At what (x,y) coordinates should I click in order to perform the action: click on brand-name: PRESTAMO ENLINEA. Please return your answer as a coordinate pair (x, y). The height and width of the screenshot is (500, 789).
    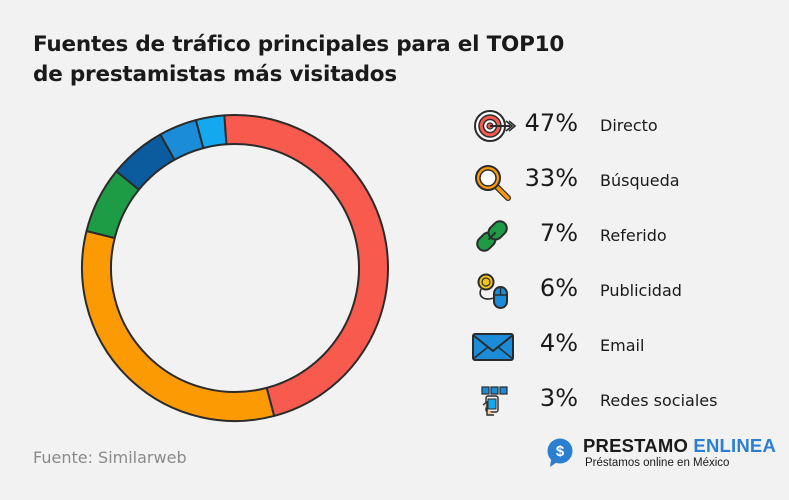
    Looking at the image, I should click on (679, 446).